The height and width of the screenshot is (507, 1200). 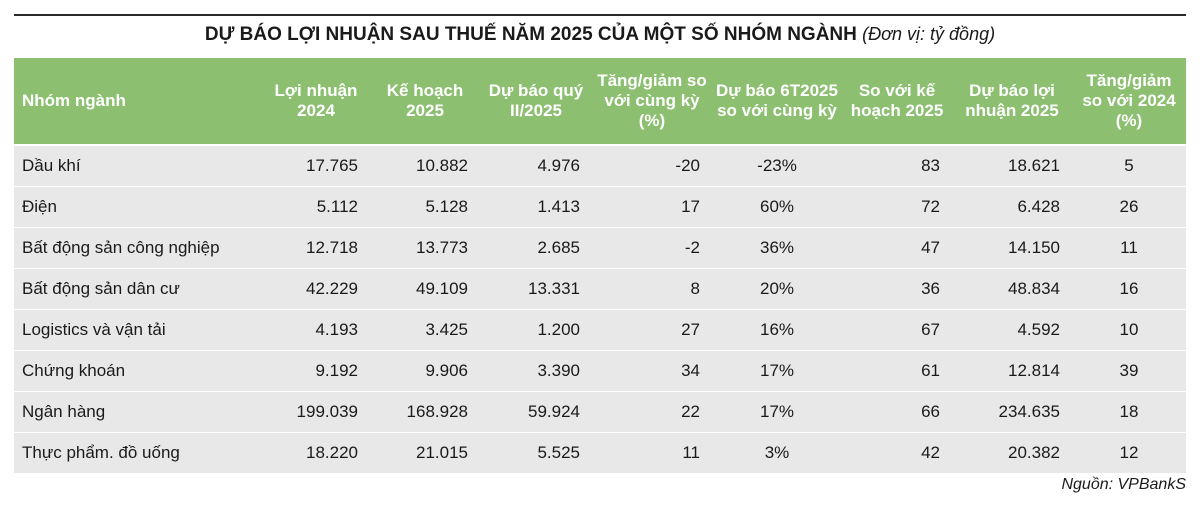 What do you see at coordinates (600, 15) in the screenshot?
I see `top-rule` at bounding box center [600, 15].